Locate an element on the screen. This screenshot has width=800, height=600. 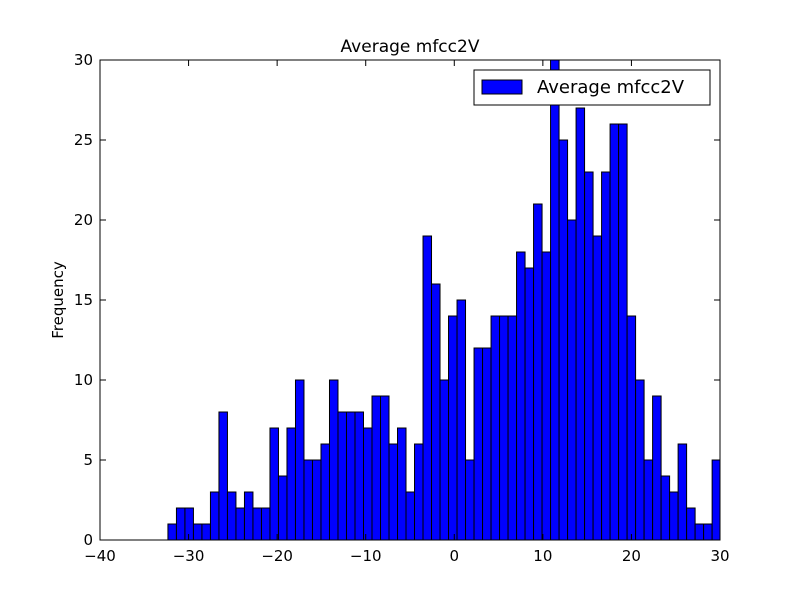
y-tick-label: 20 is located at coordinates (83, 220).